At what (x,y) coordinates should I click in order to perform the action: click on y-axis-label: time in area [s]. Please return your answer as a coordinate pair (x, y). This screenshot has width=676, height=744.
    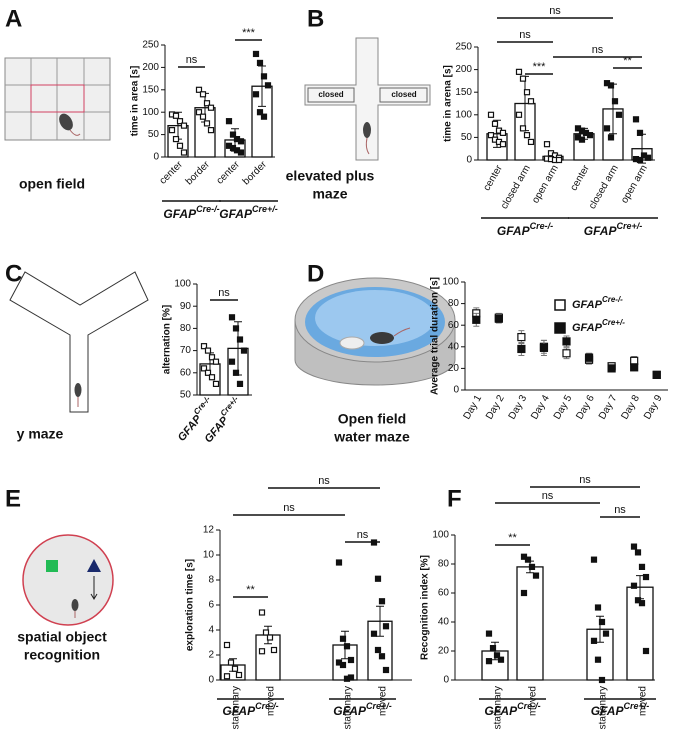
    Looking at the image, I should click on (135, 101).